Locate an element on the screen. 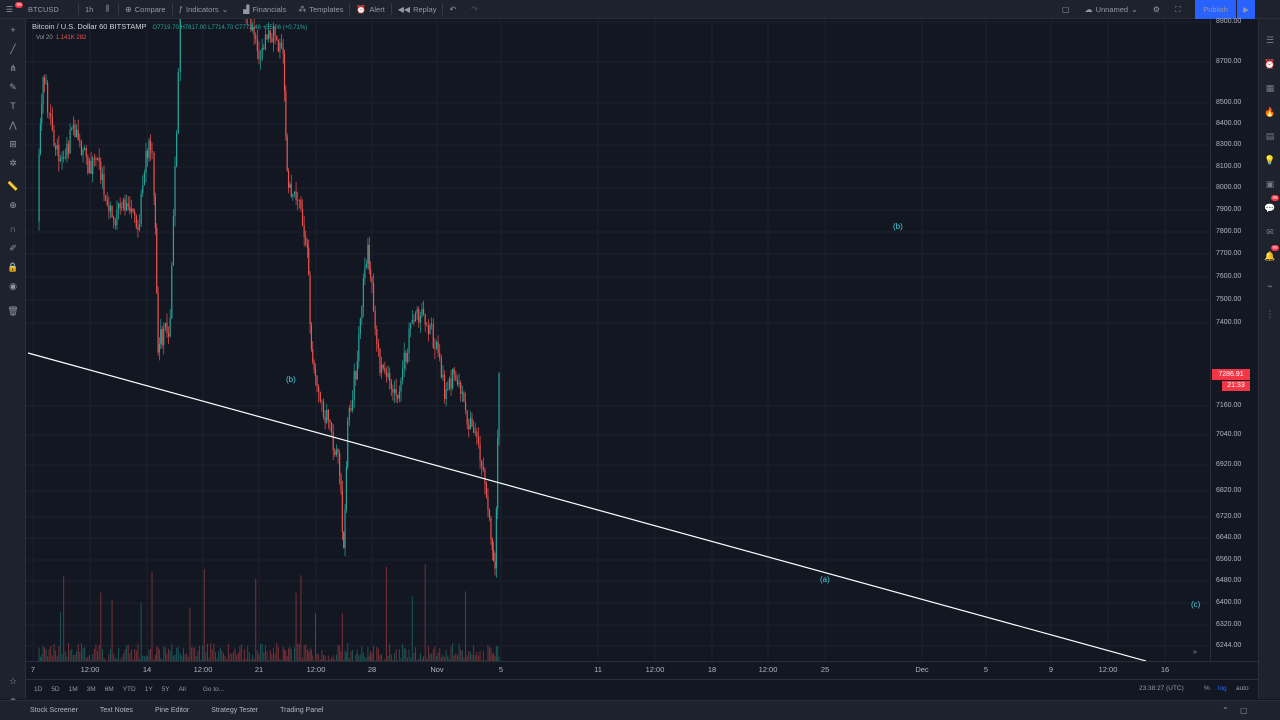 The width and height of the screenshot is (1280, 720). time-tick-label: 5 is located at coordinates (501, 669).